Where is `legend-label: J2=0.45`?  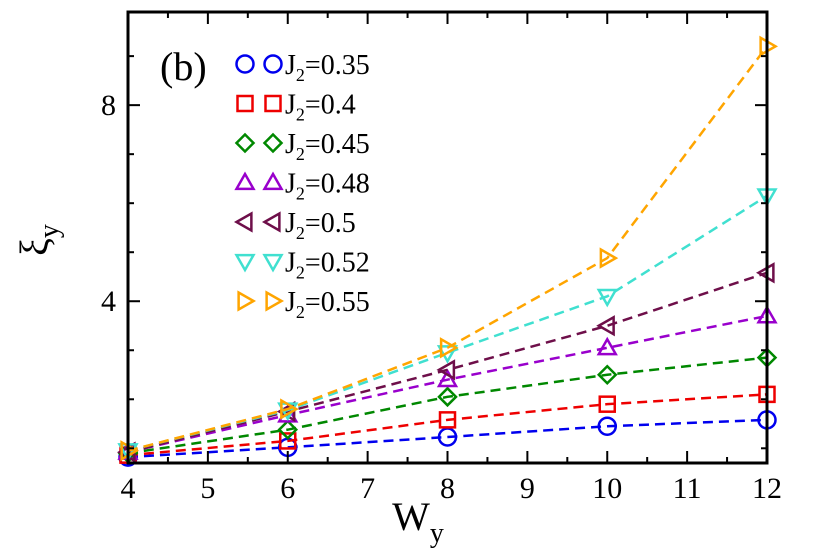 legend-label: J2=0.45 is located at coordinates (327, 146).